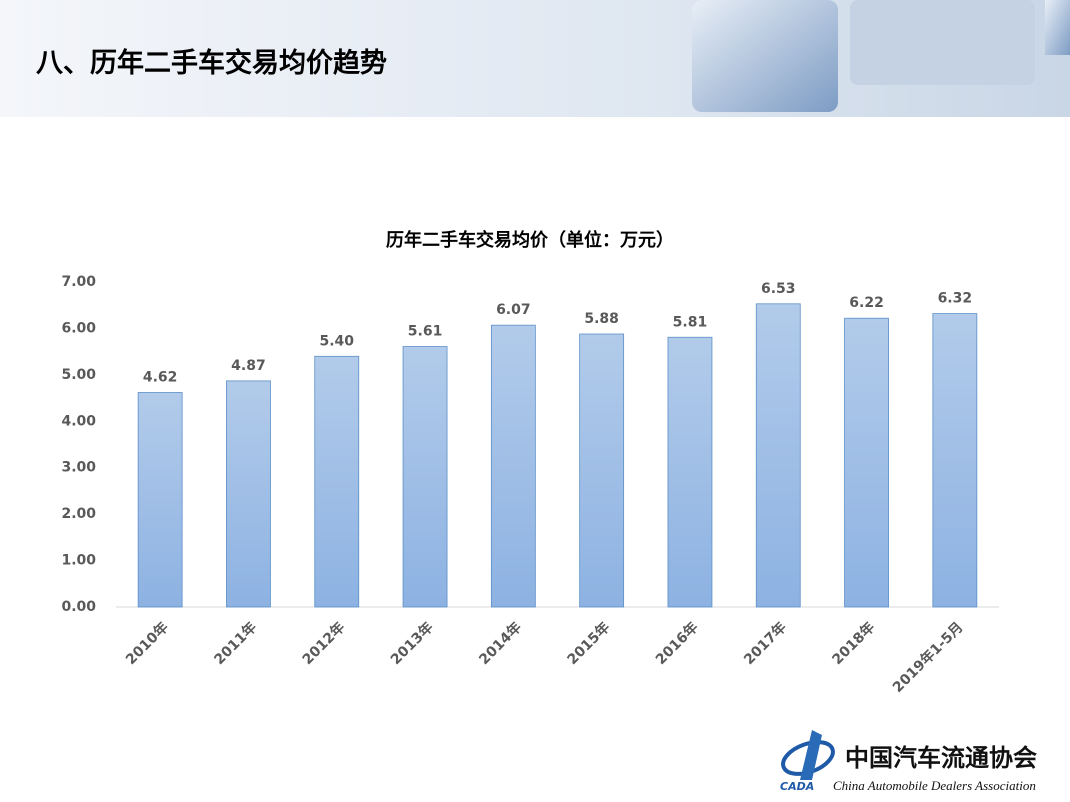 This screenshot has width=1070, height=802. I want to click on value-label: 4.62, so click(160, 378).